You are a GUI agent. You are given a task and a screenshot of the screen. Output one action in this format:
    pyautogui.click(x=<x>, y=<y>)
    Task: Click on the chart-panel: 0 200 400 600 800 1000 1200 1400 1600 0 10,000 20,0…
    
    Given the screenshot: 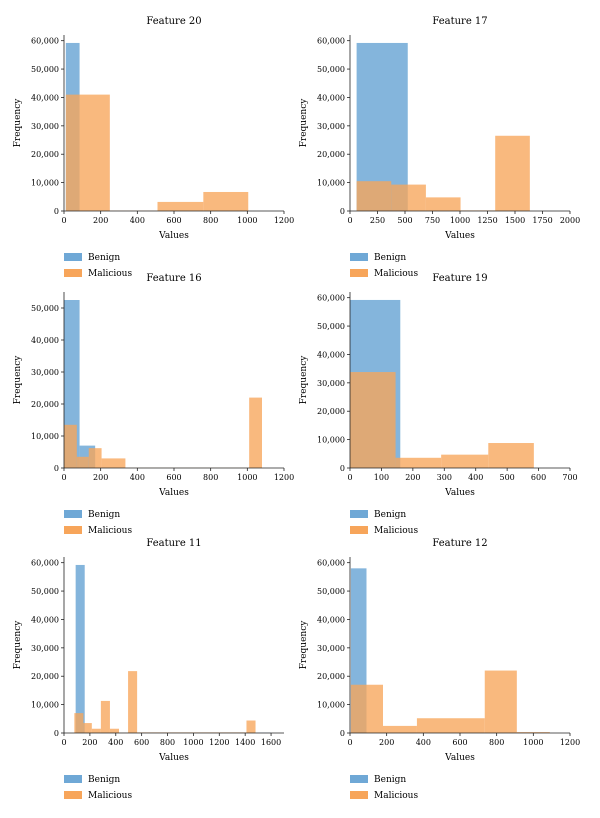 What is the action you would take?
    pyautogui.click(x=148, y=669)
    